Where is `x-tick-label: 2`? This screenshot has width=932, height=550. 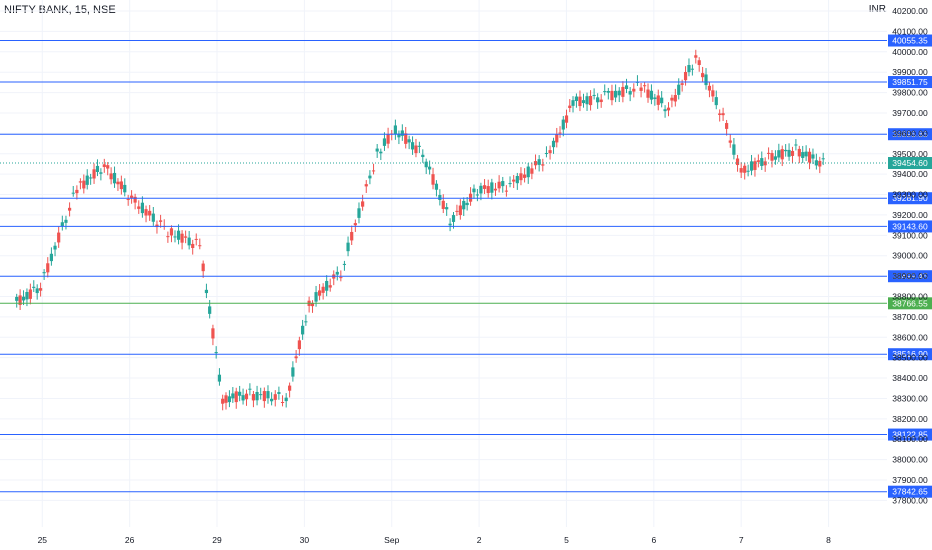
x-tick-label: 2 is located at coordinates (479, 540).